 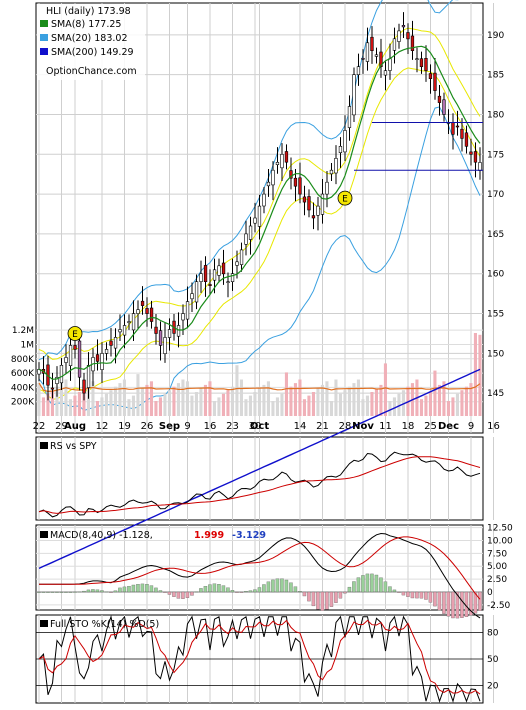 I want to click on macd-tick-label: -2.50, so click(x=499, y=606).